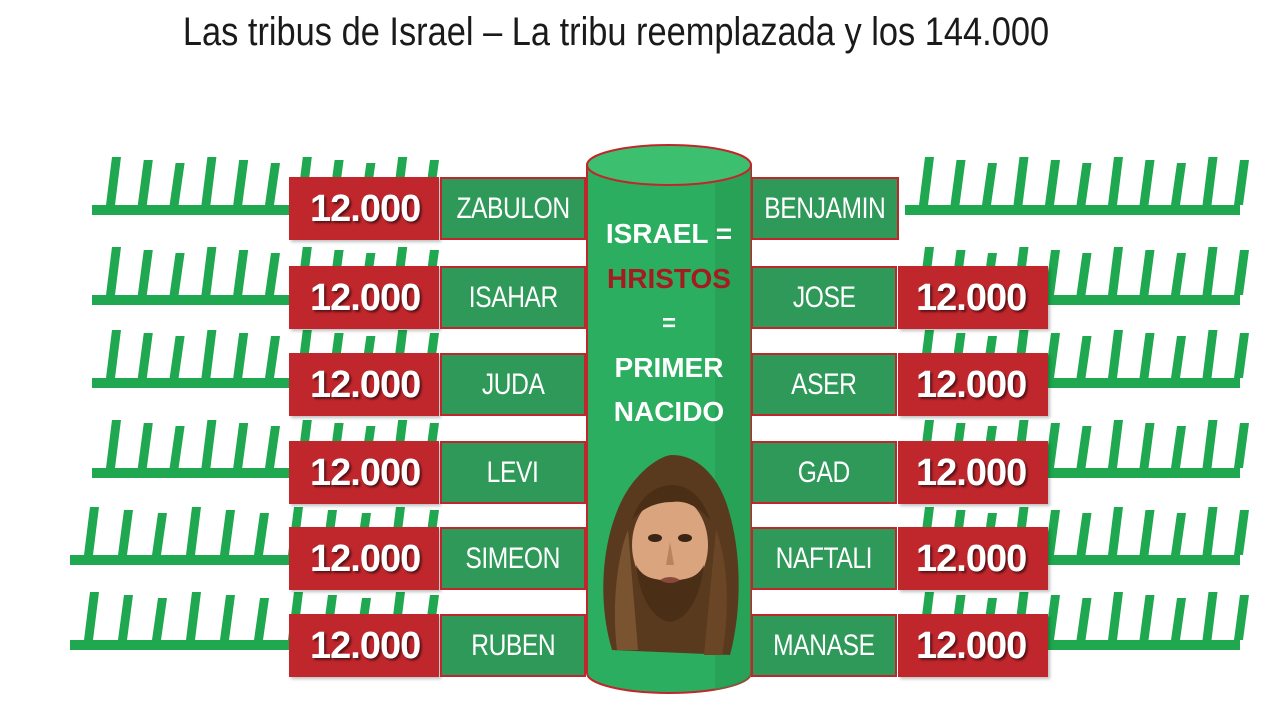 This screenshot has height=720, width=1280. What do you see at coordinates (669, 367) in the screenshot?
I see `pillar-line-primer: PRIMER` at bounding box center [669, 367].